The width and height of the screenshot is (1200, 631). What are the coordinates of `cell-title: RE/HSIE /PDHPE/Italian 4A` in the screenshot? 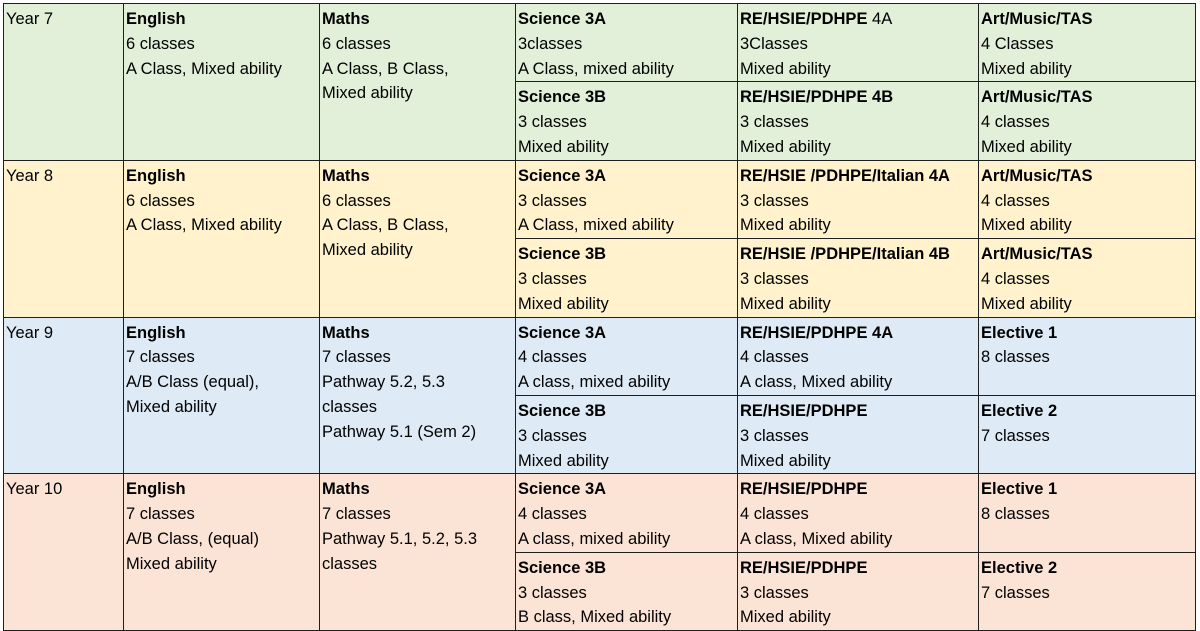 It's located at (845, 175).